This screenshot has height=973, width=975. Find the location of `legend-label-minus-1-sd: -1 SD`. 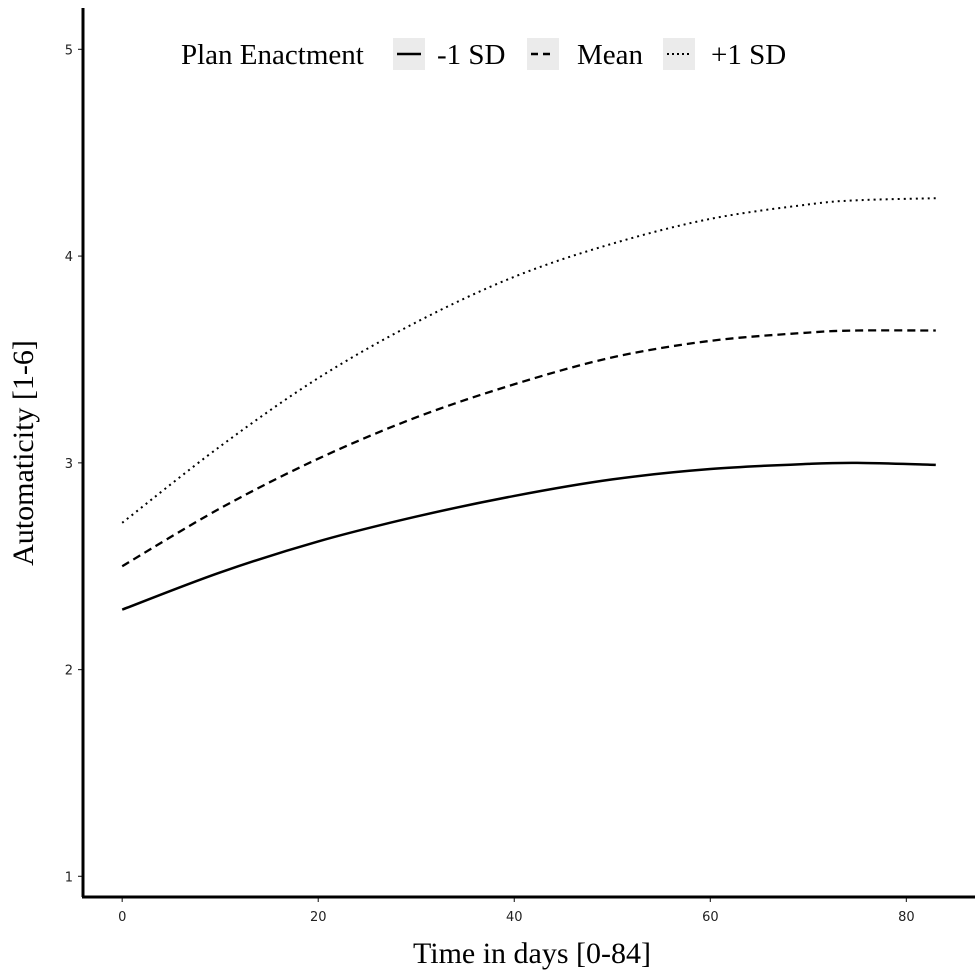

legend-label-minus-1-sd: -1 SD is located at coordinates (471, 55).